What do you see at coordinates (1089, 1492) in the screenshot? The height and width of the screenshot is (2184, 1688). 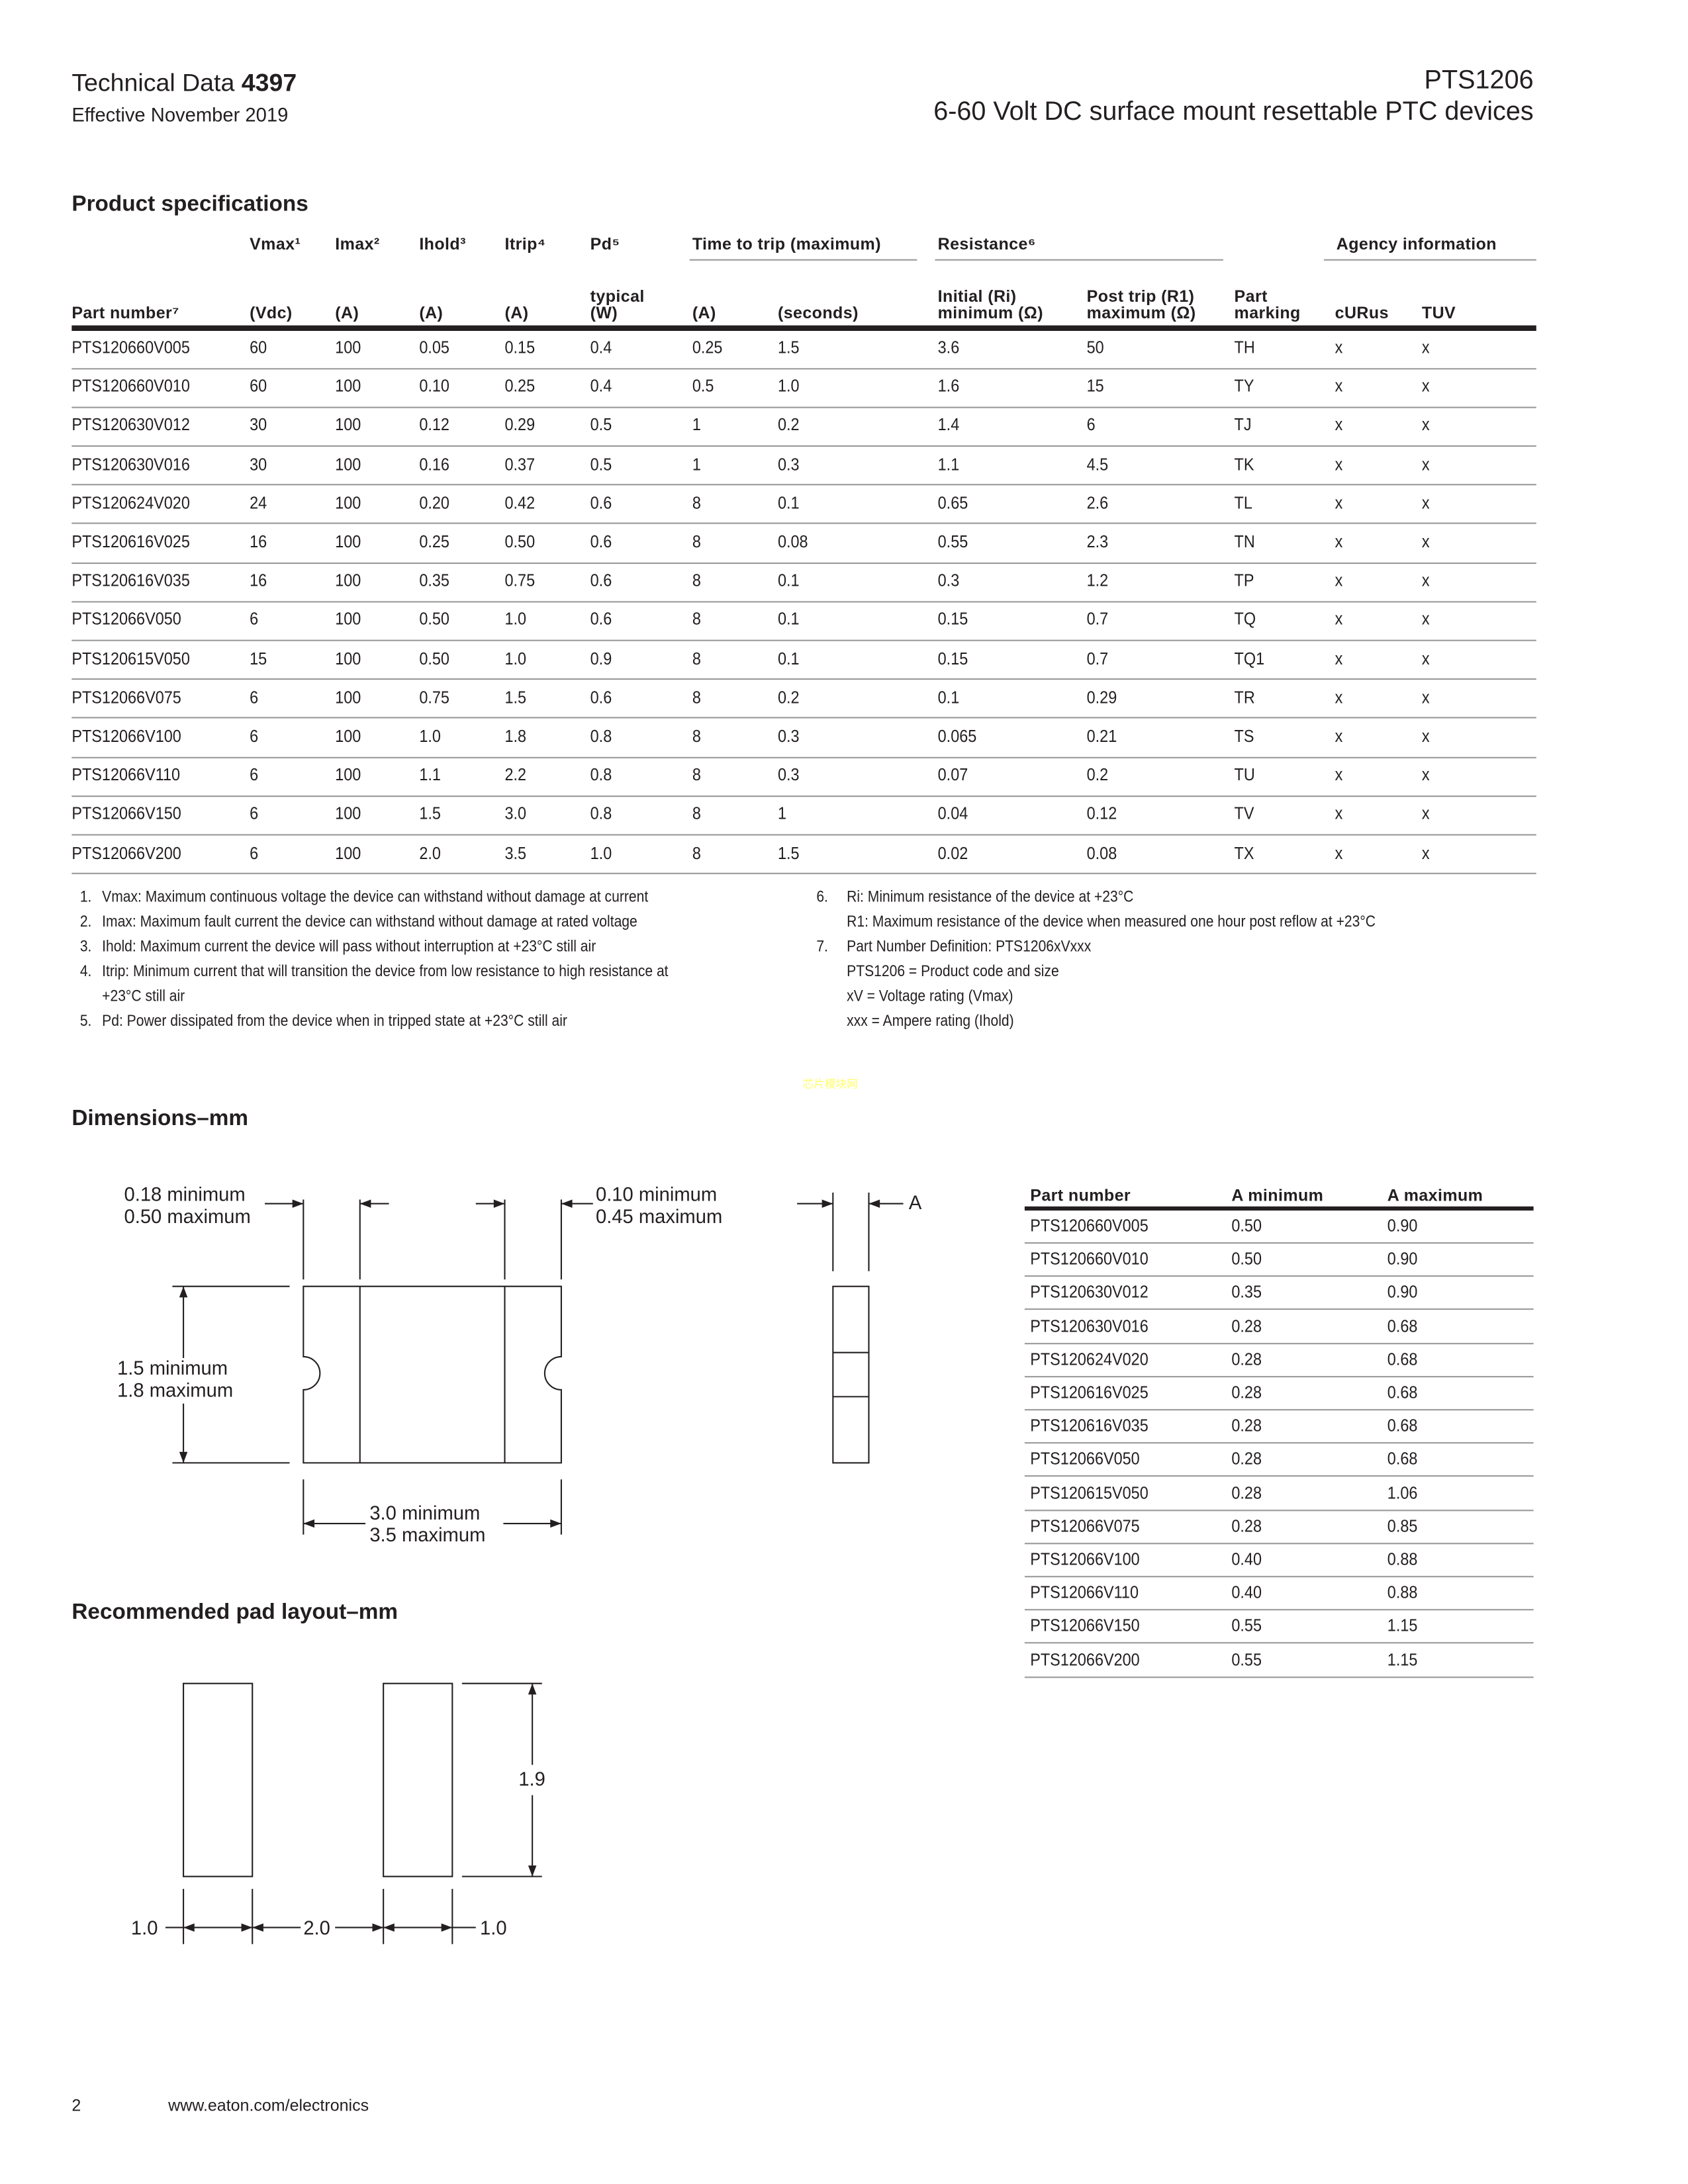 I see `cell-part-number: PTS120615V050` at bounding box center [1089, 1492].